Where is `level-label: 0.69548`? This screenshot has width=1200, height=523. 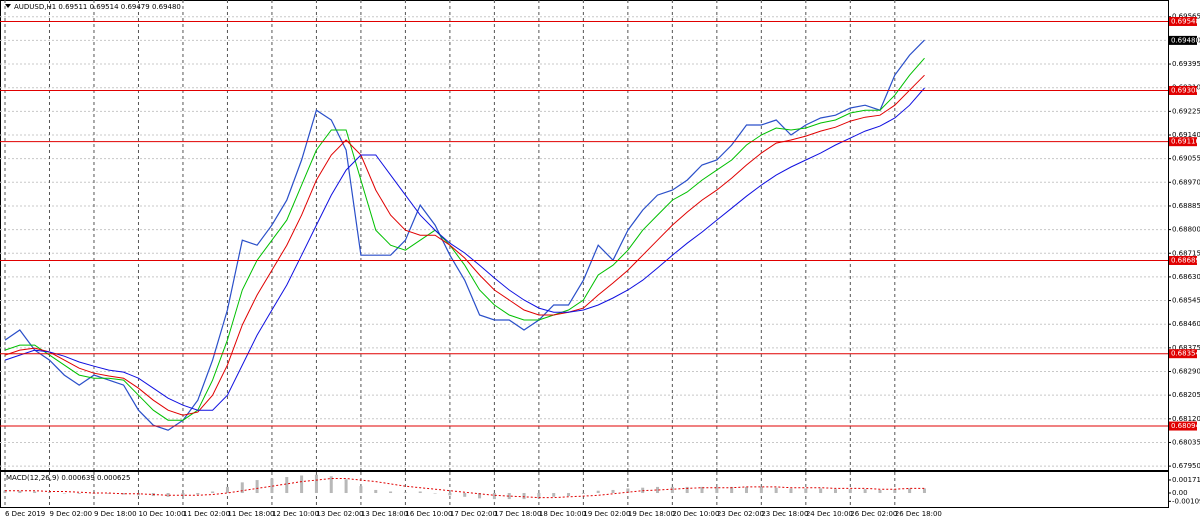
level-label: 0.69548 is located at coordinates (1185, 21).